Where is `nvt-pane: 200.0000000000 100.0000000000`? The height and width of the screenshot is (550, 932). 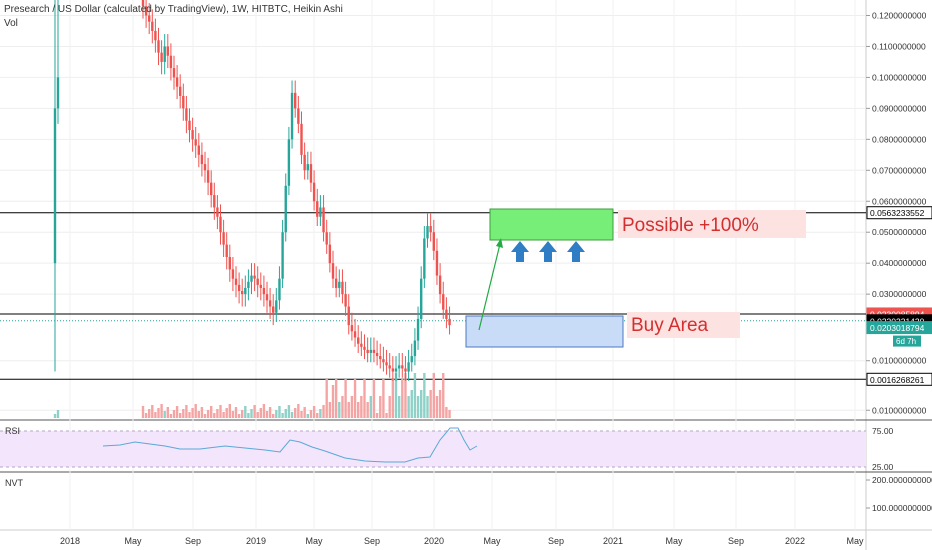
nvt-pane: 200.0000000000 100.0000000000 is located at coordinates (899, 494).